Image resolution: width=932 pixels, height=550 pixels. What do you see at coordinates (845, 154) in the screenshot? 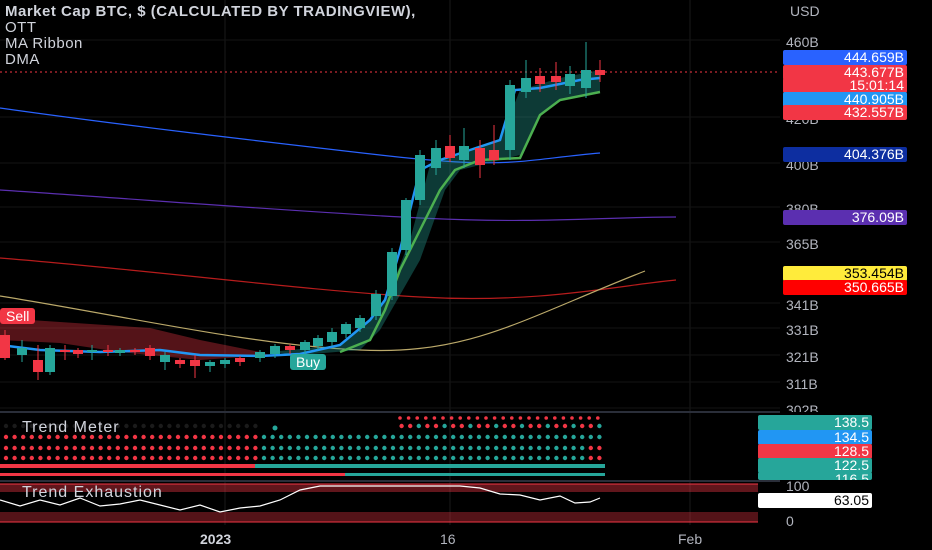
I see `tag-ma-blue: 404.376B` at bounding box center [845, 154].